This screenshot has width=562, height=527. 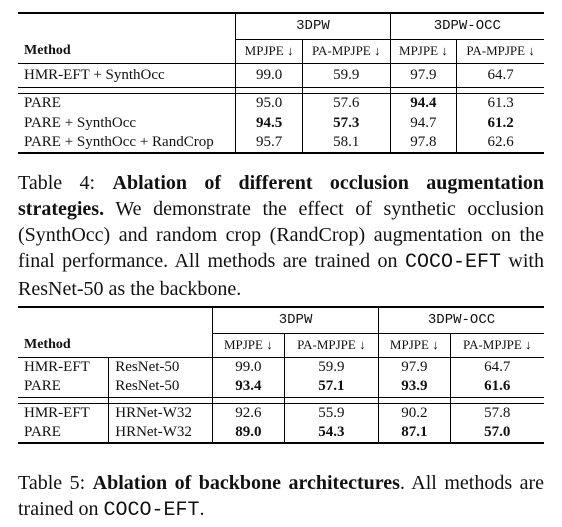 I want to click on table4-row1-method: PARE, so click(x=42, y=102).